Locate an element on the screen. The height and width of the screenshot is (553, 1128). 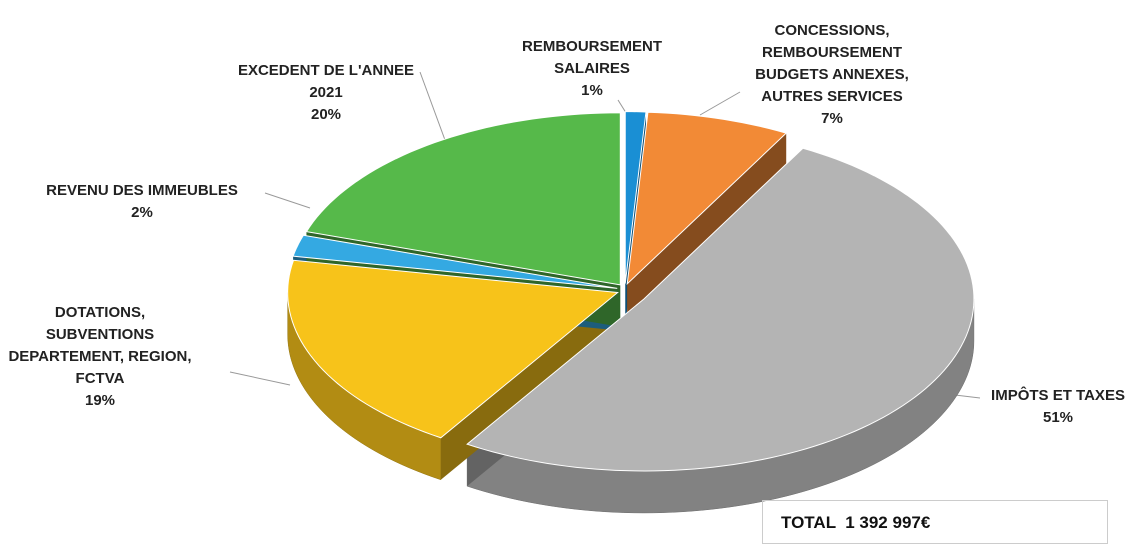
slice-label: REMBOURSEMENT SALAIRES 1% is located at coordinates (592, 69).